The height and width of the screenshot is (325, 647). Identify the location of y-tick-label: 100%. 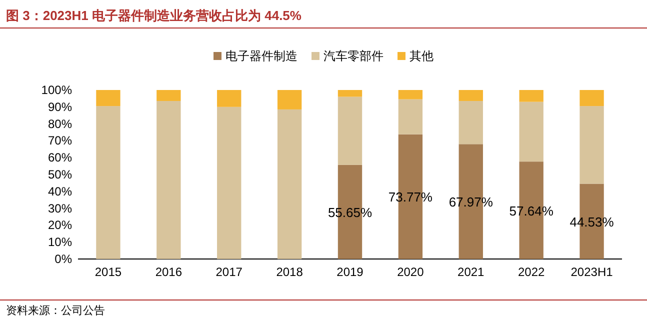
(56, 90).